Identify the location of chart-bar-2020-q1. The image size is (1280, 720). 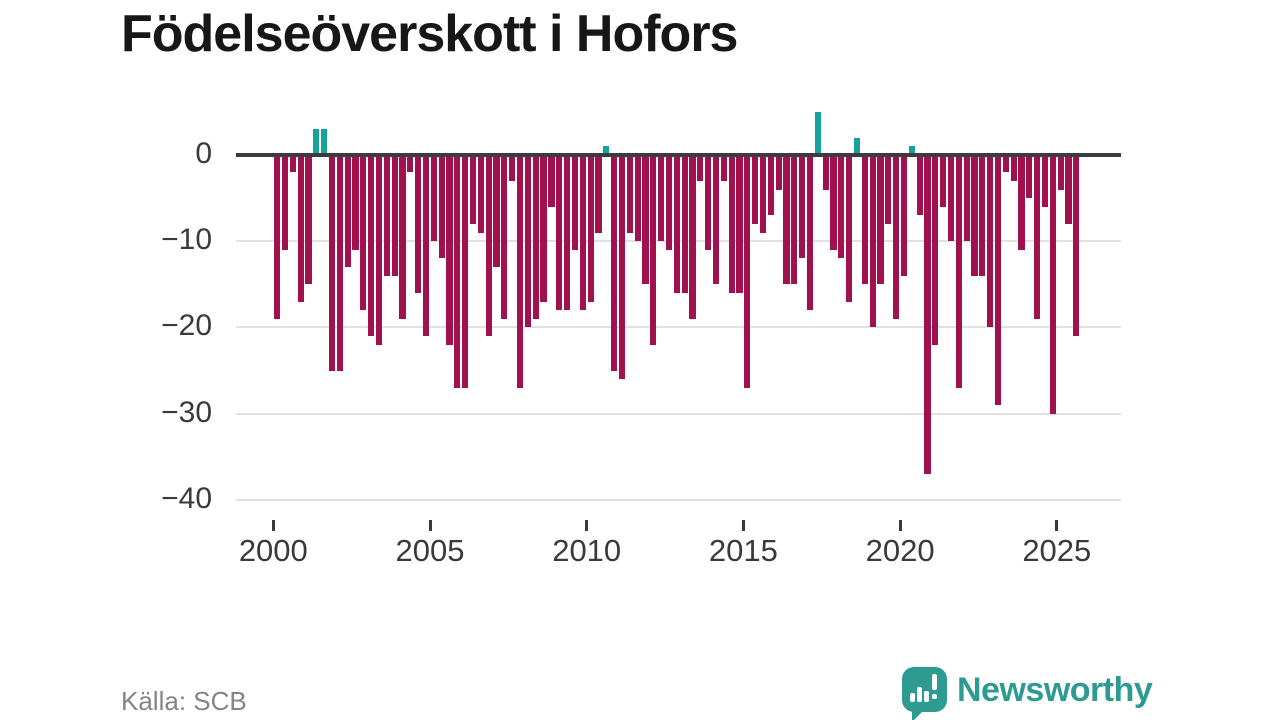
(904, 215).